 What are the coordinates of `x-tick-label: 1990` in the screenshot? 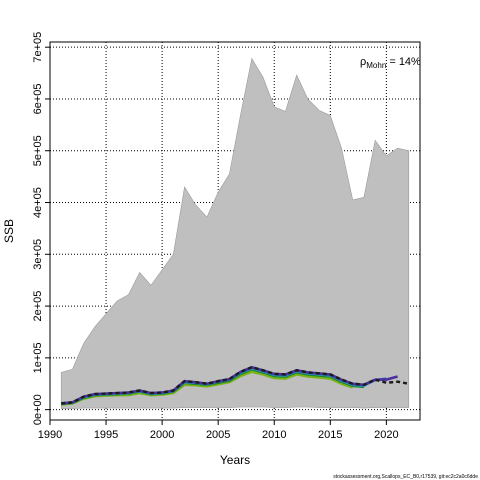 It's located at (50, 435).